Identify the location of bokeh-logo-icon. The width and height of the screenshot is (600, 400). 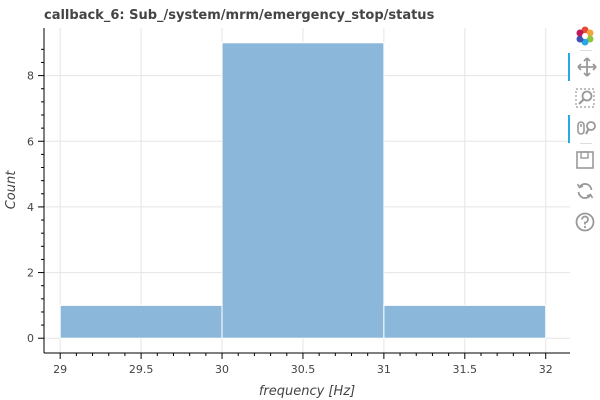
(585, 36).